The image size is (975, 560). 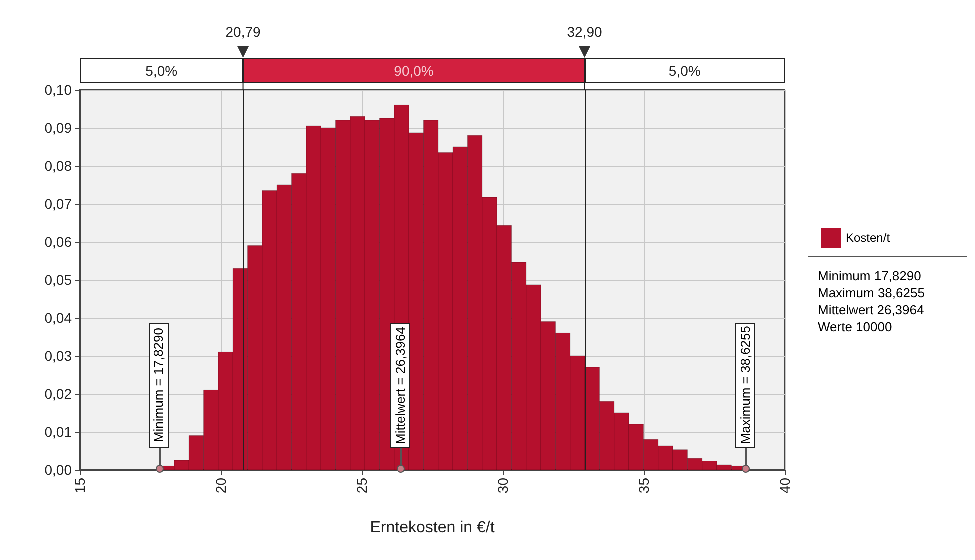 What do you see at coordinates (644, 486) in the screenshot?
I see `x-tick-label: 35` at bounding box center [644, 486].